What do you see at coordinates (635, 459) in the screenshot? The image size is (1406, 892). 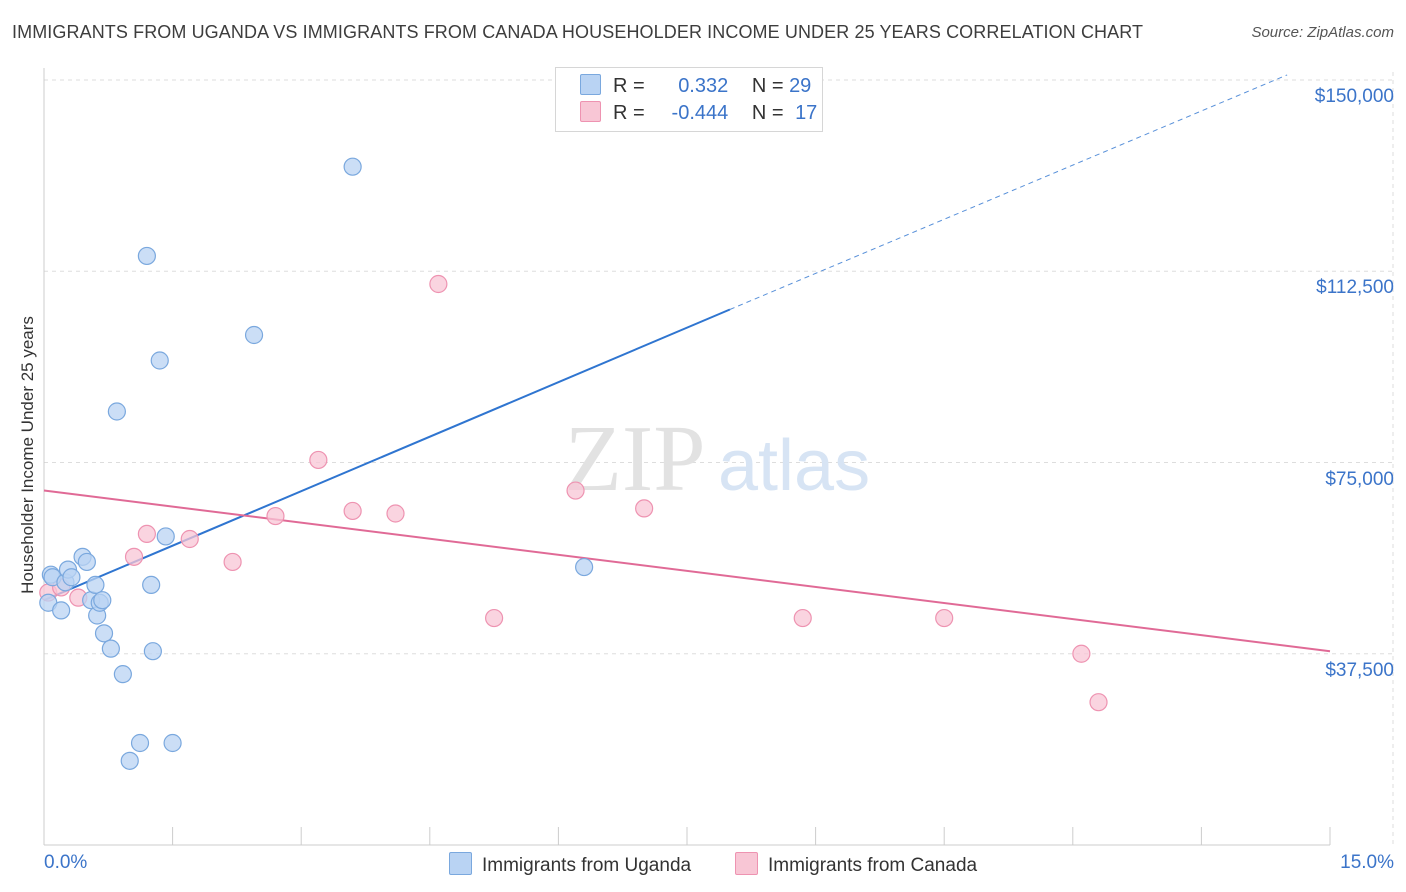 I see `watermark-zip: ZIP` at bounding box center [635, 459].